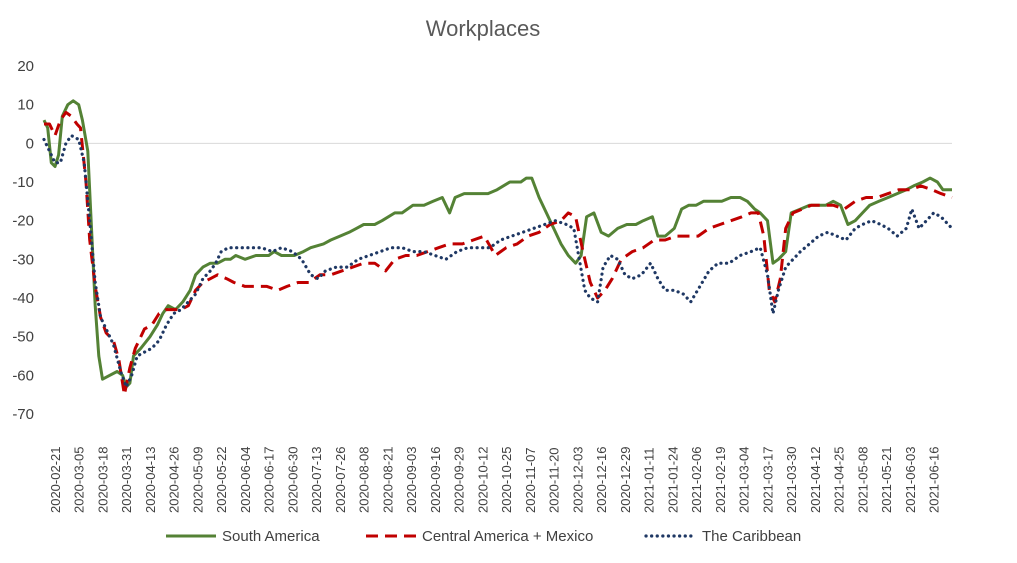  What do you see at coordinates (340, 480) in the screenshot?
I see `x-tick-label: 2020-07-26` at bounding box center [340, 480].